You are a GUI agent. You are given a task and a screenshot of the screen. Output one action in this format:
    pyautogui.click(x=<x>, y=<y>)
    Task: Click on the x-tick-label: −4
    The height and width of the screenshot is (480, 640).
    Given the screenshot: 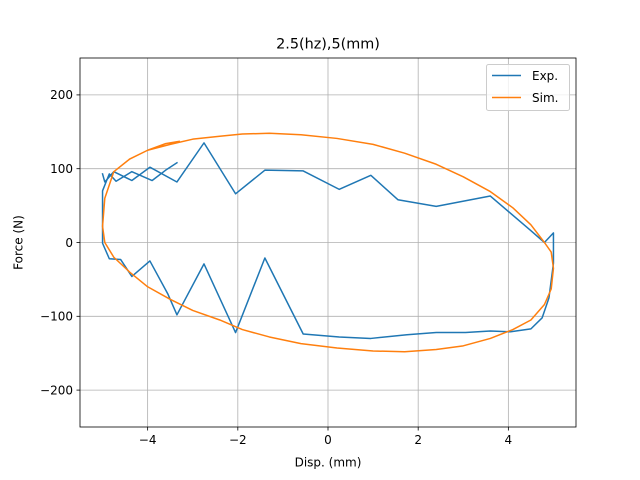 What is the action you would take?
    pyautogui.click(x=148, y=440)
    